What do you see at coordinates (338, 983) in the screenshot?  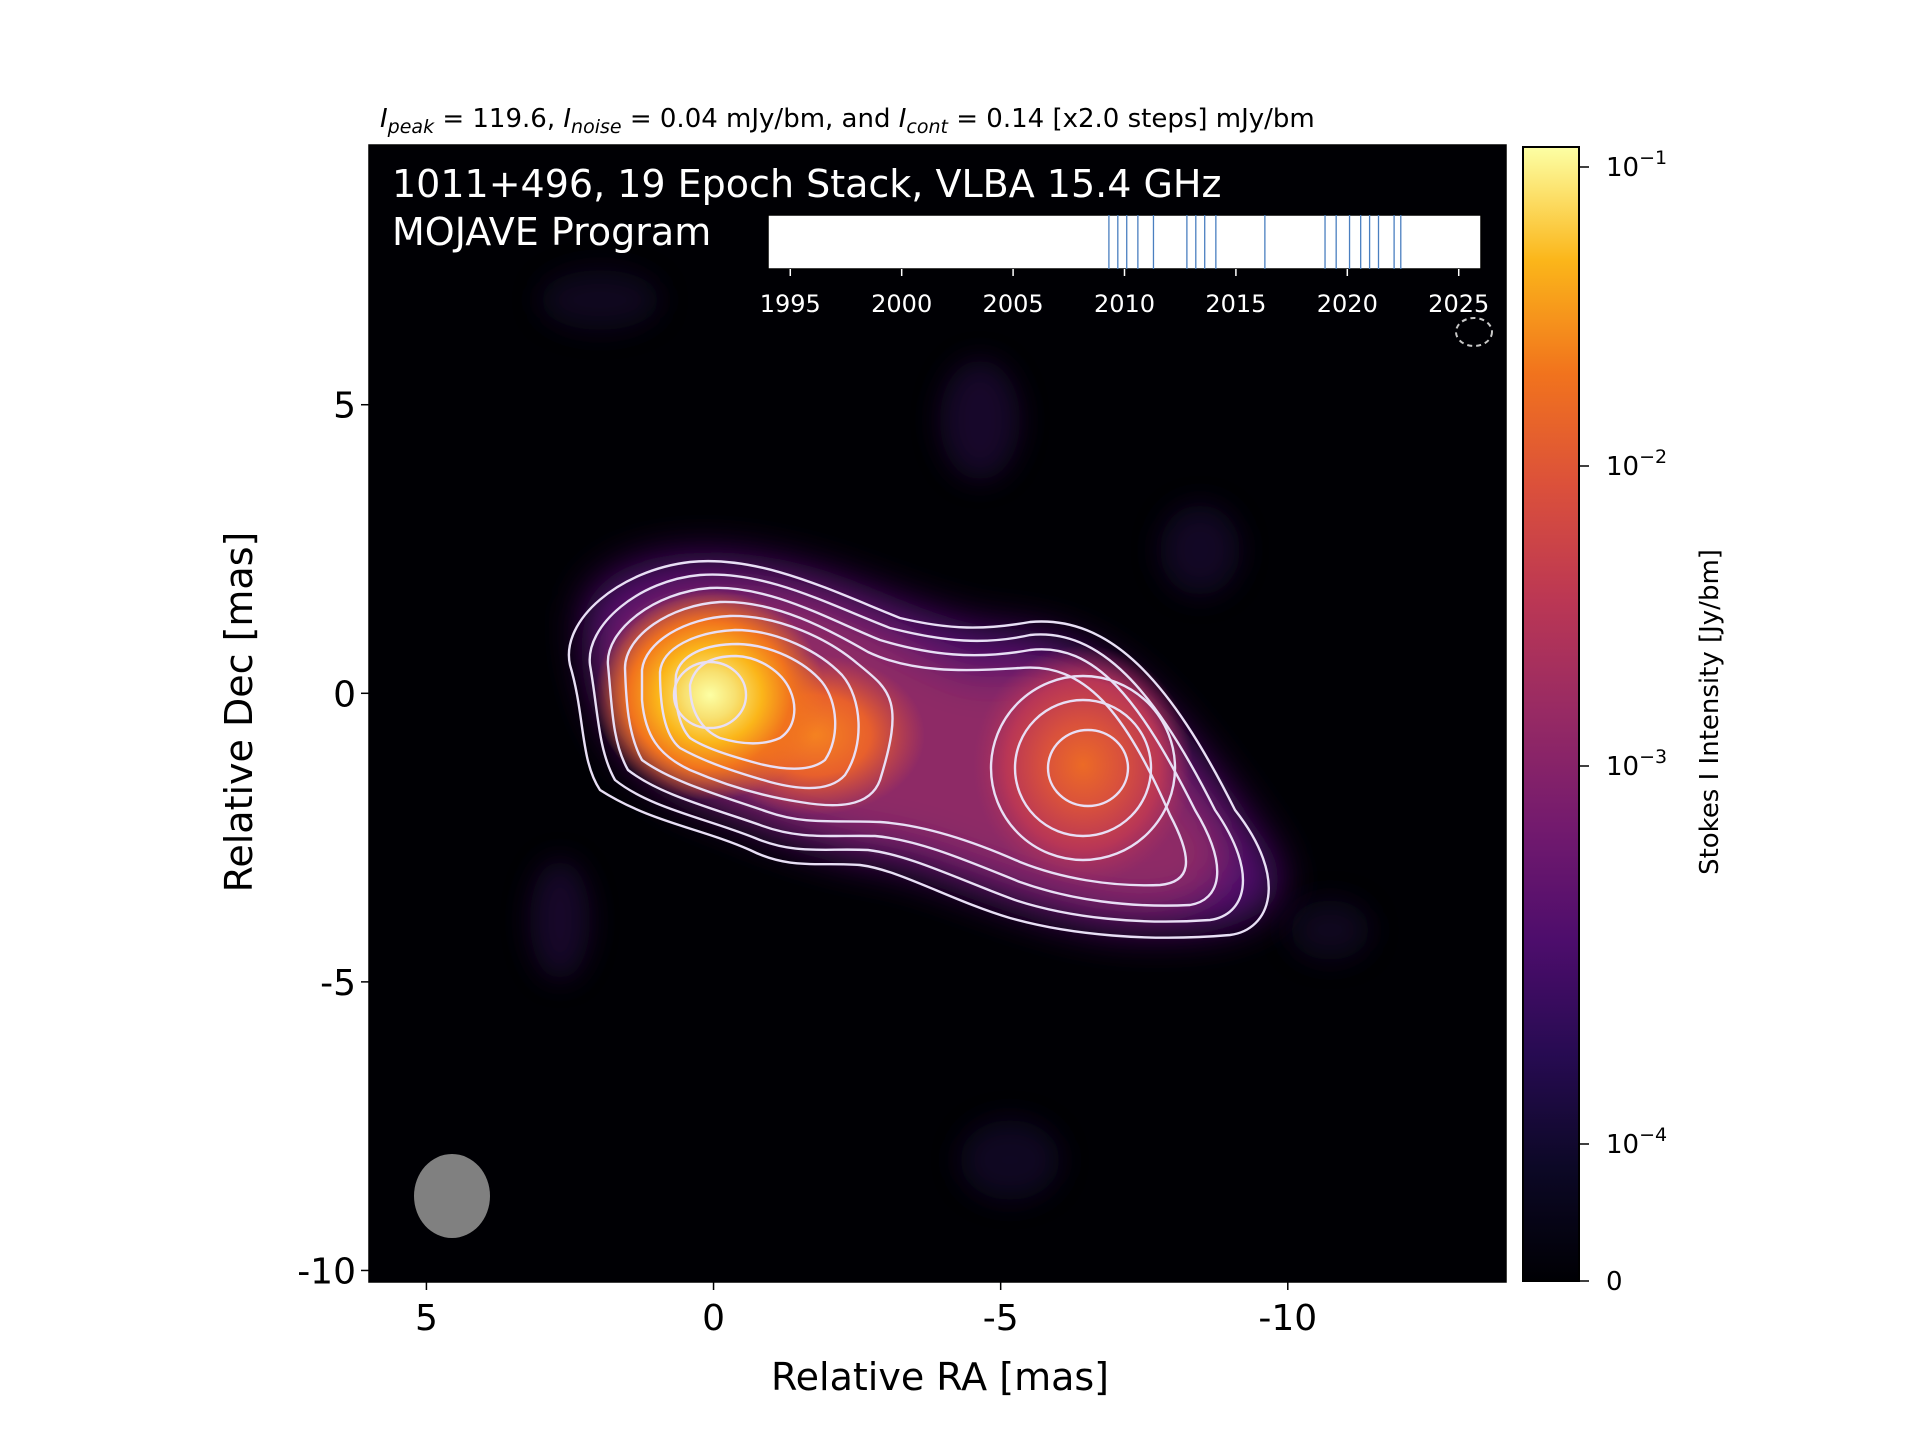 I see `y-tick-label: -5` at bounding box center [338, 983].